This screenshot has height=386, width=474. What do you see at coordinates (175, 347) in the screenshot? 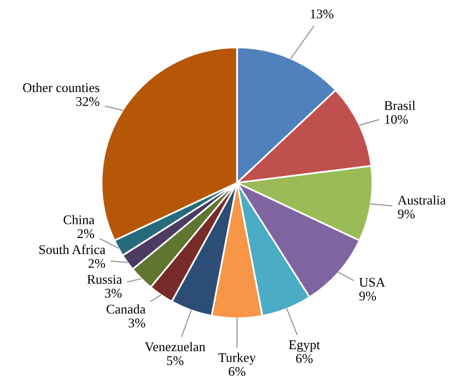
I see `slice-label: Venezuelan` at bounding box center [175, 347].